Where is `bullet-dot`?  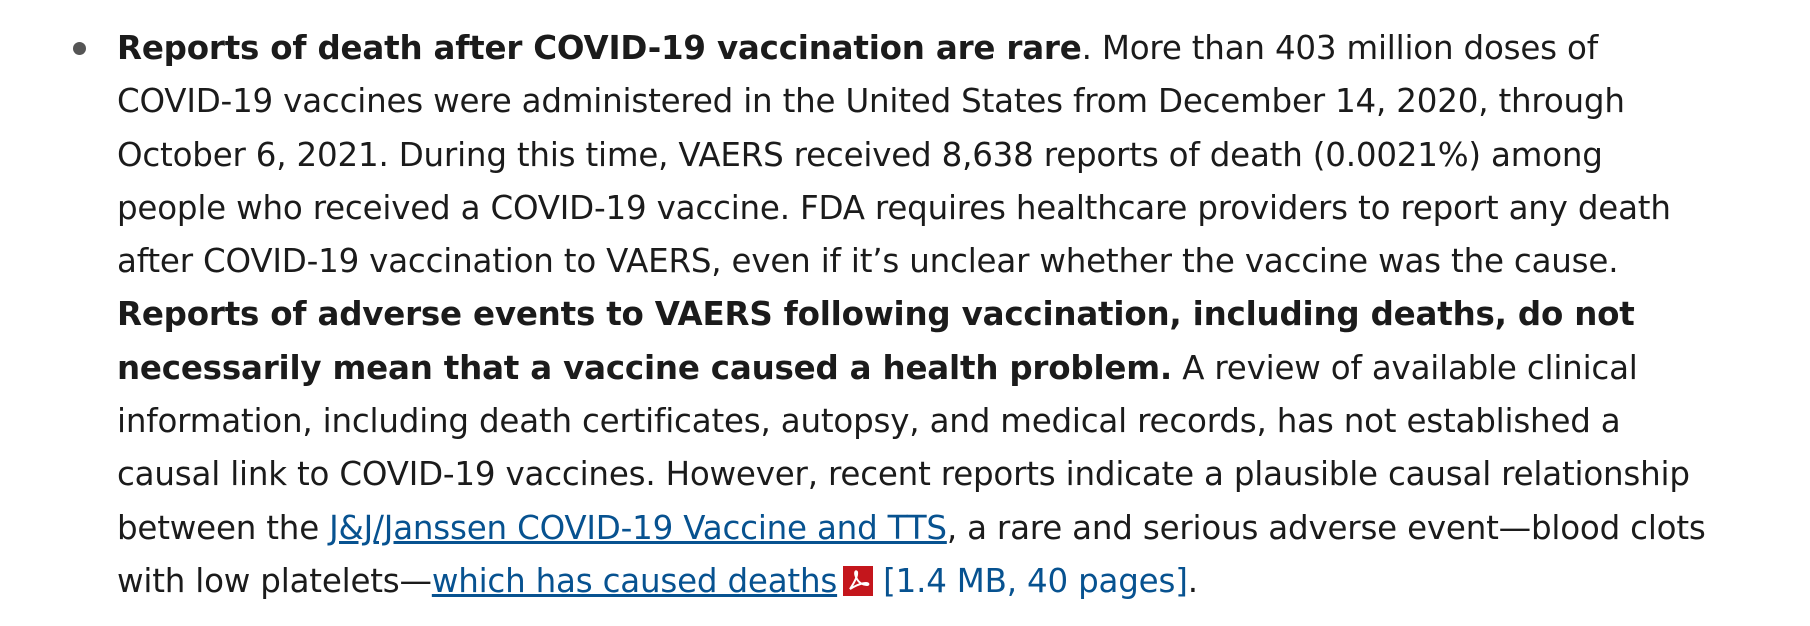 bullet-dot is located at coordinates (79, 48).